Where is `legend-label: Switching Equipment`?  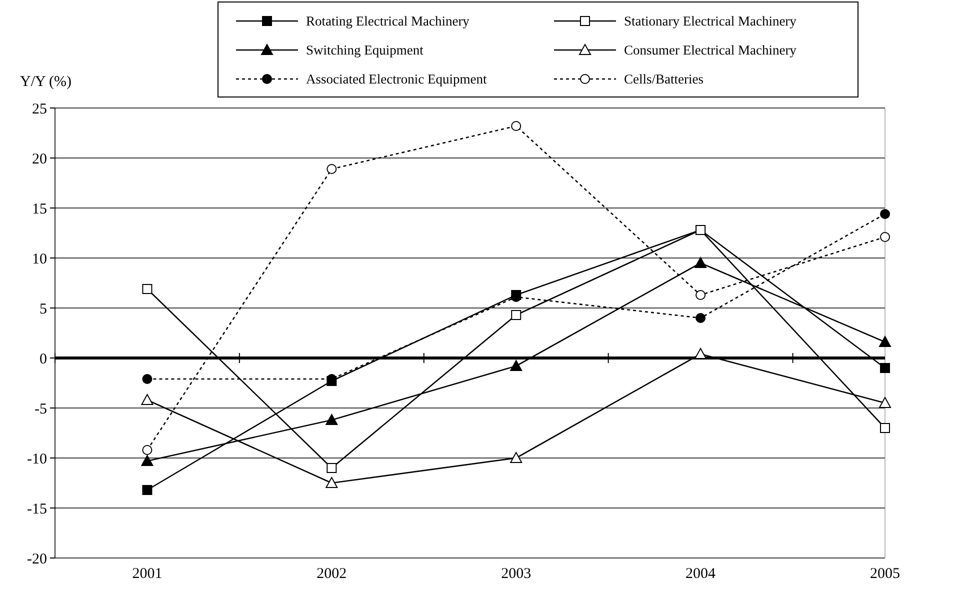
legend-label: Switching Equipment is located at coordinates (365, 50).